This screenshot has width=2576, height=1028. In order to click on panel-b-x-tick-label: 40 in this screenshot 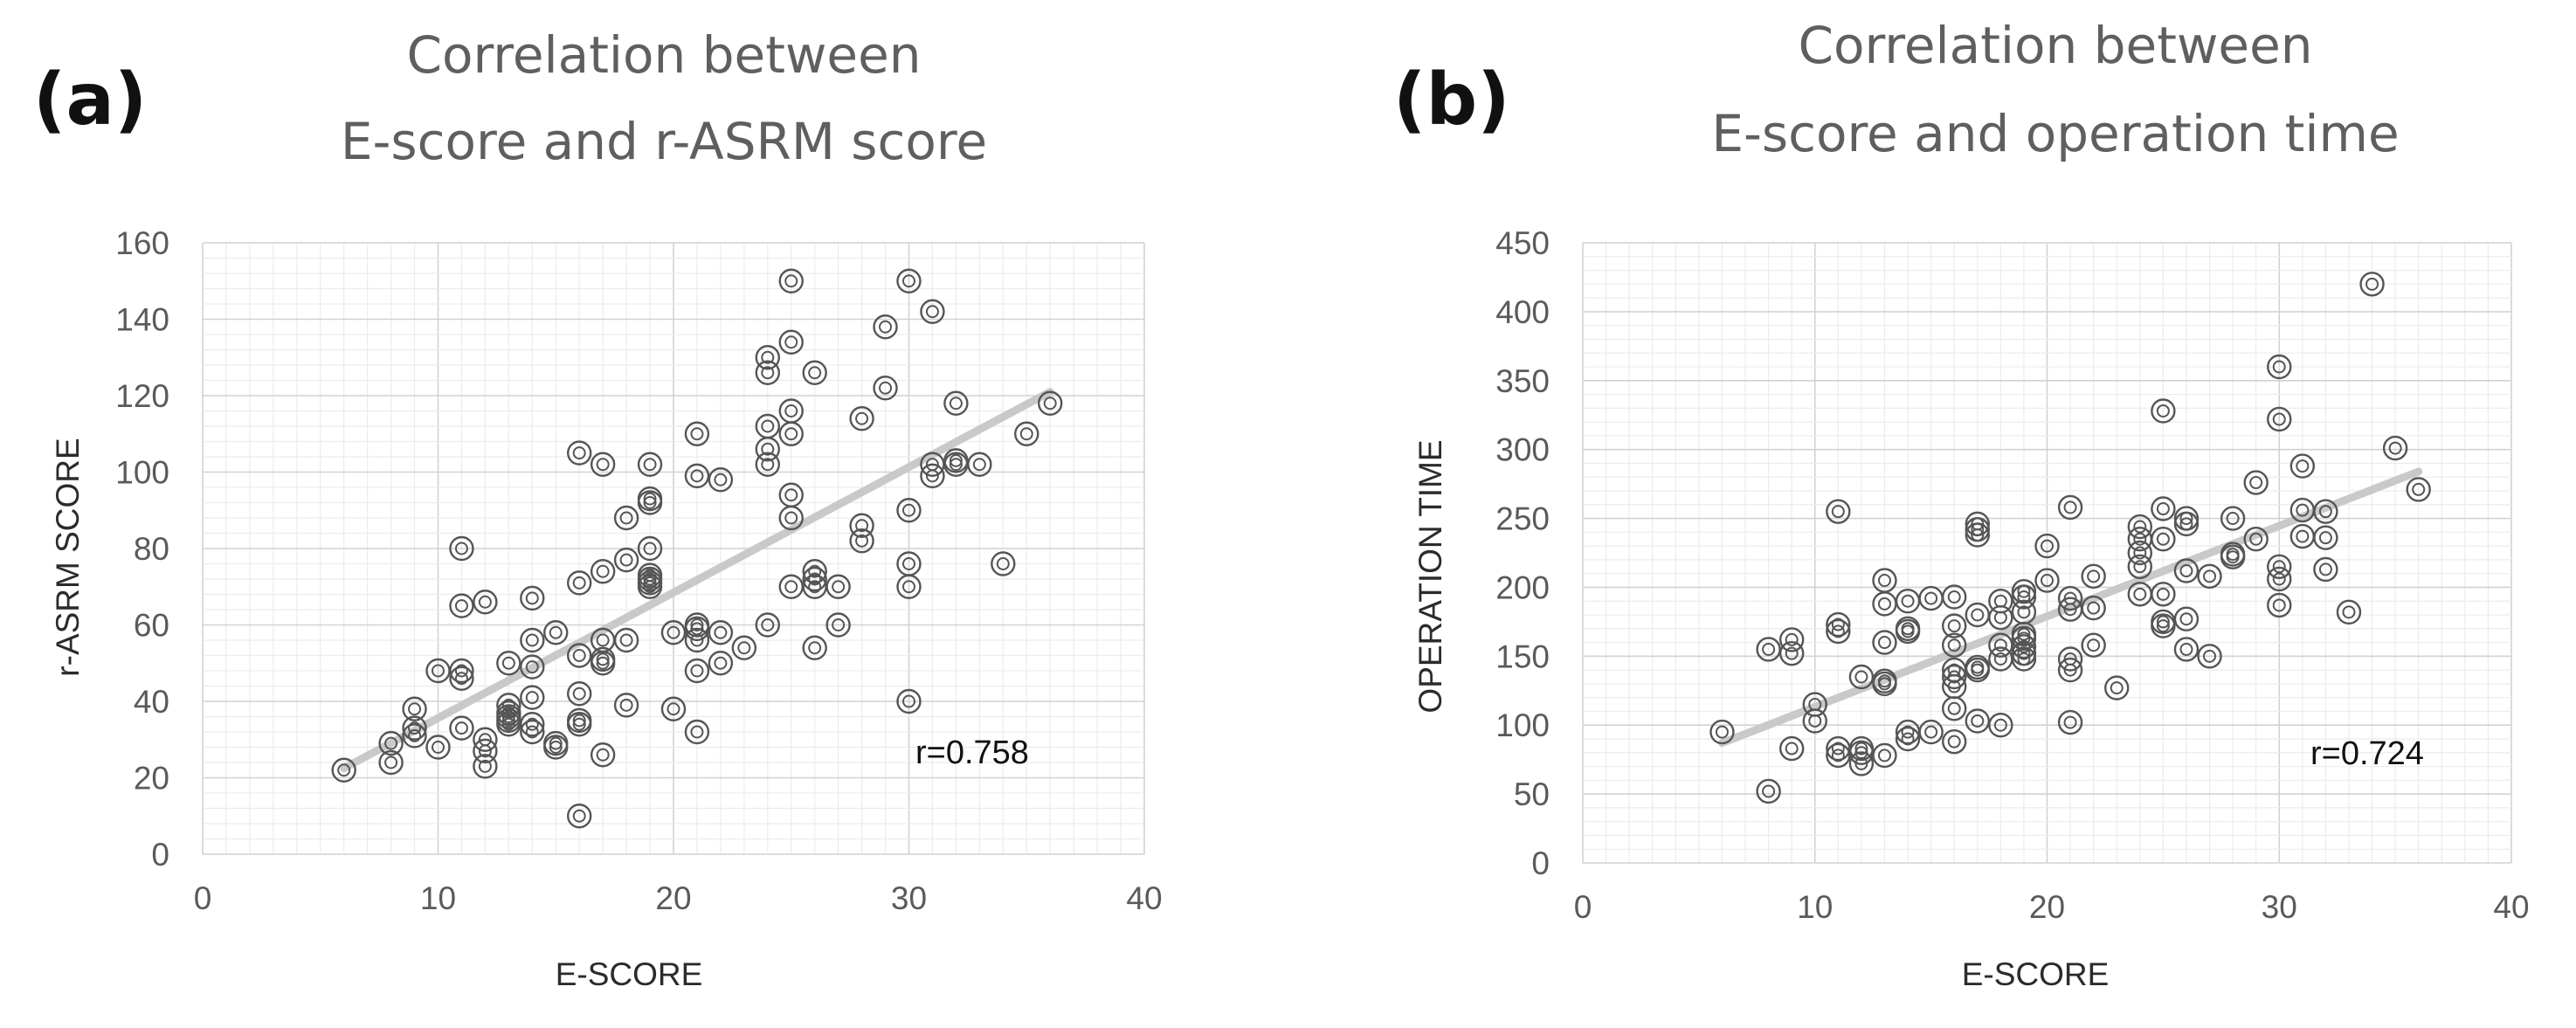, I will do `click(2511, 907)`.